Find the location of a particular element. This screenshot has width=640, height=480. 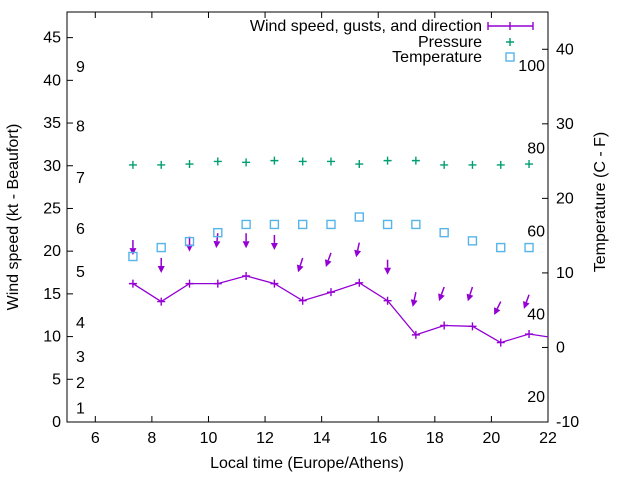

legend-plus-marker is located at coordinates (510, 42).